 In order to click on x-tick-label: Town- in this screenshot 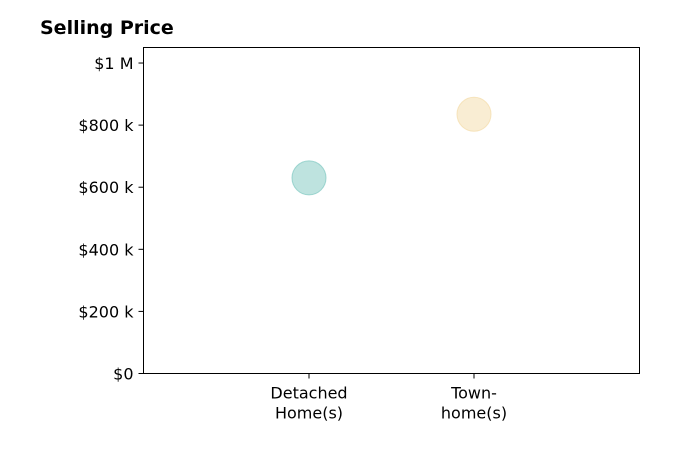, I will do `click(473, 393)`.